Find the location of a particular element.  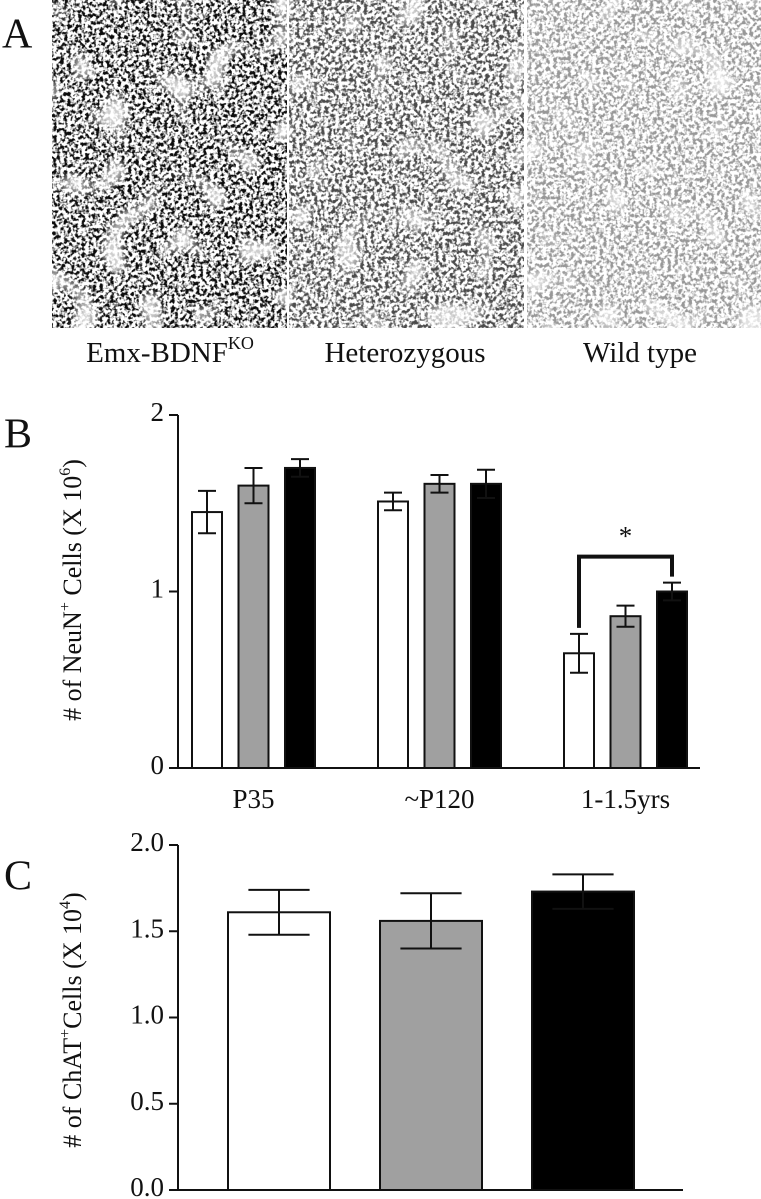

x-tick-label: ~P120 is located at coordinates (439, 799).